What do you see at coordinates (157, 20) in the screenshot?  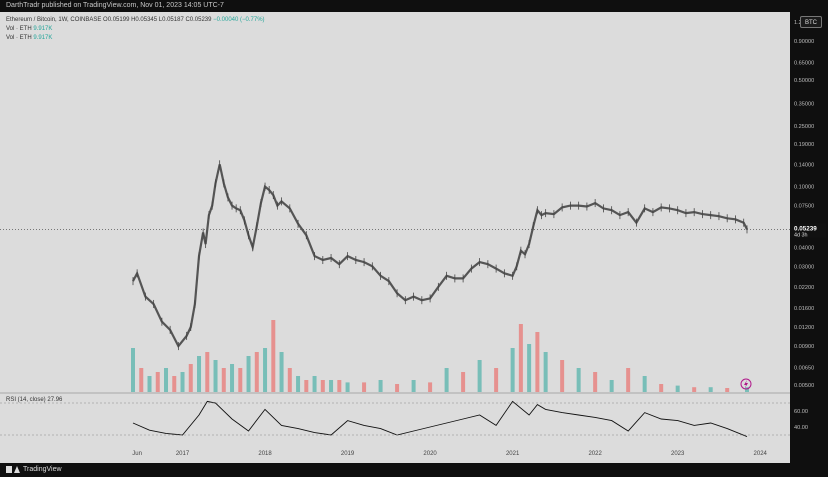 I see `legend-ohlc: O0.05199 H0.05345 L0.05187 C0.05239` at bounding box center [157, 20].